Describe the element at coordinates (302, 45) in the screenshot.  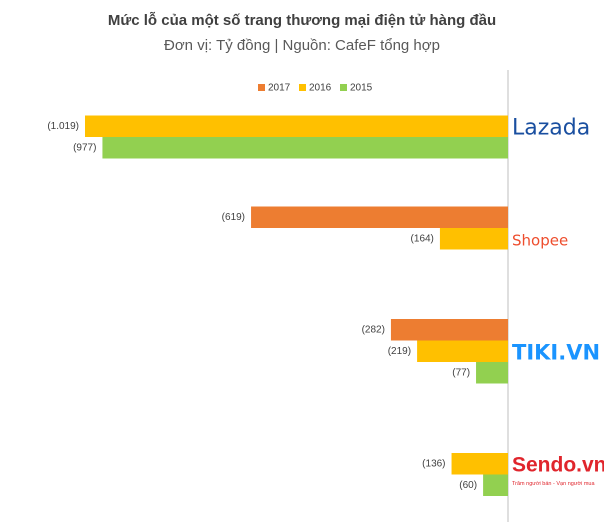
I see `chart-subtitle: Đơn vị: Tỷ đồng | Nguồn: CafeF tổng hợp` at that location.